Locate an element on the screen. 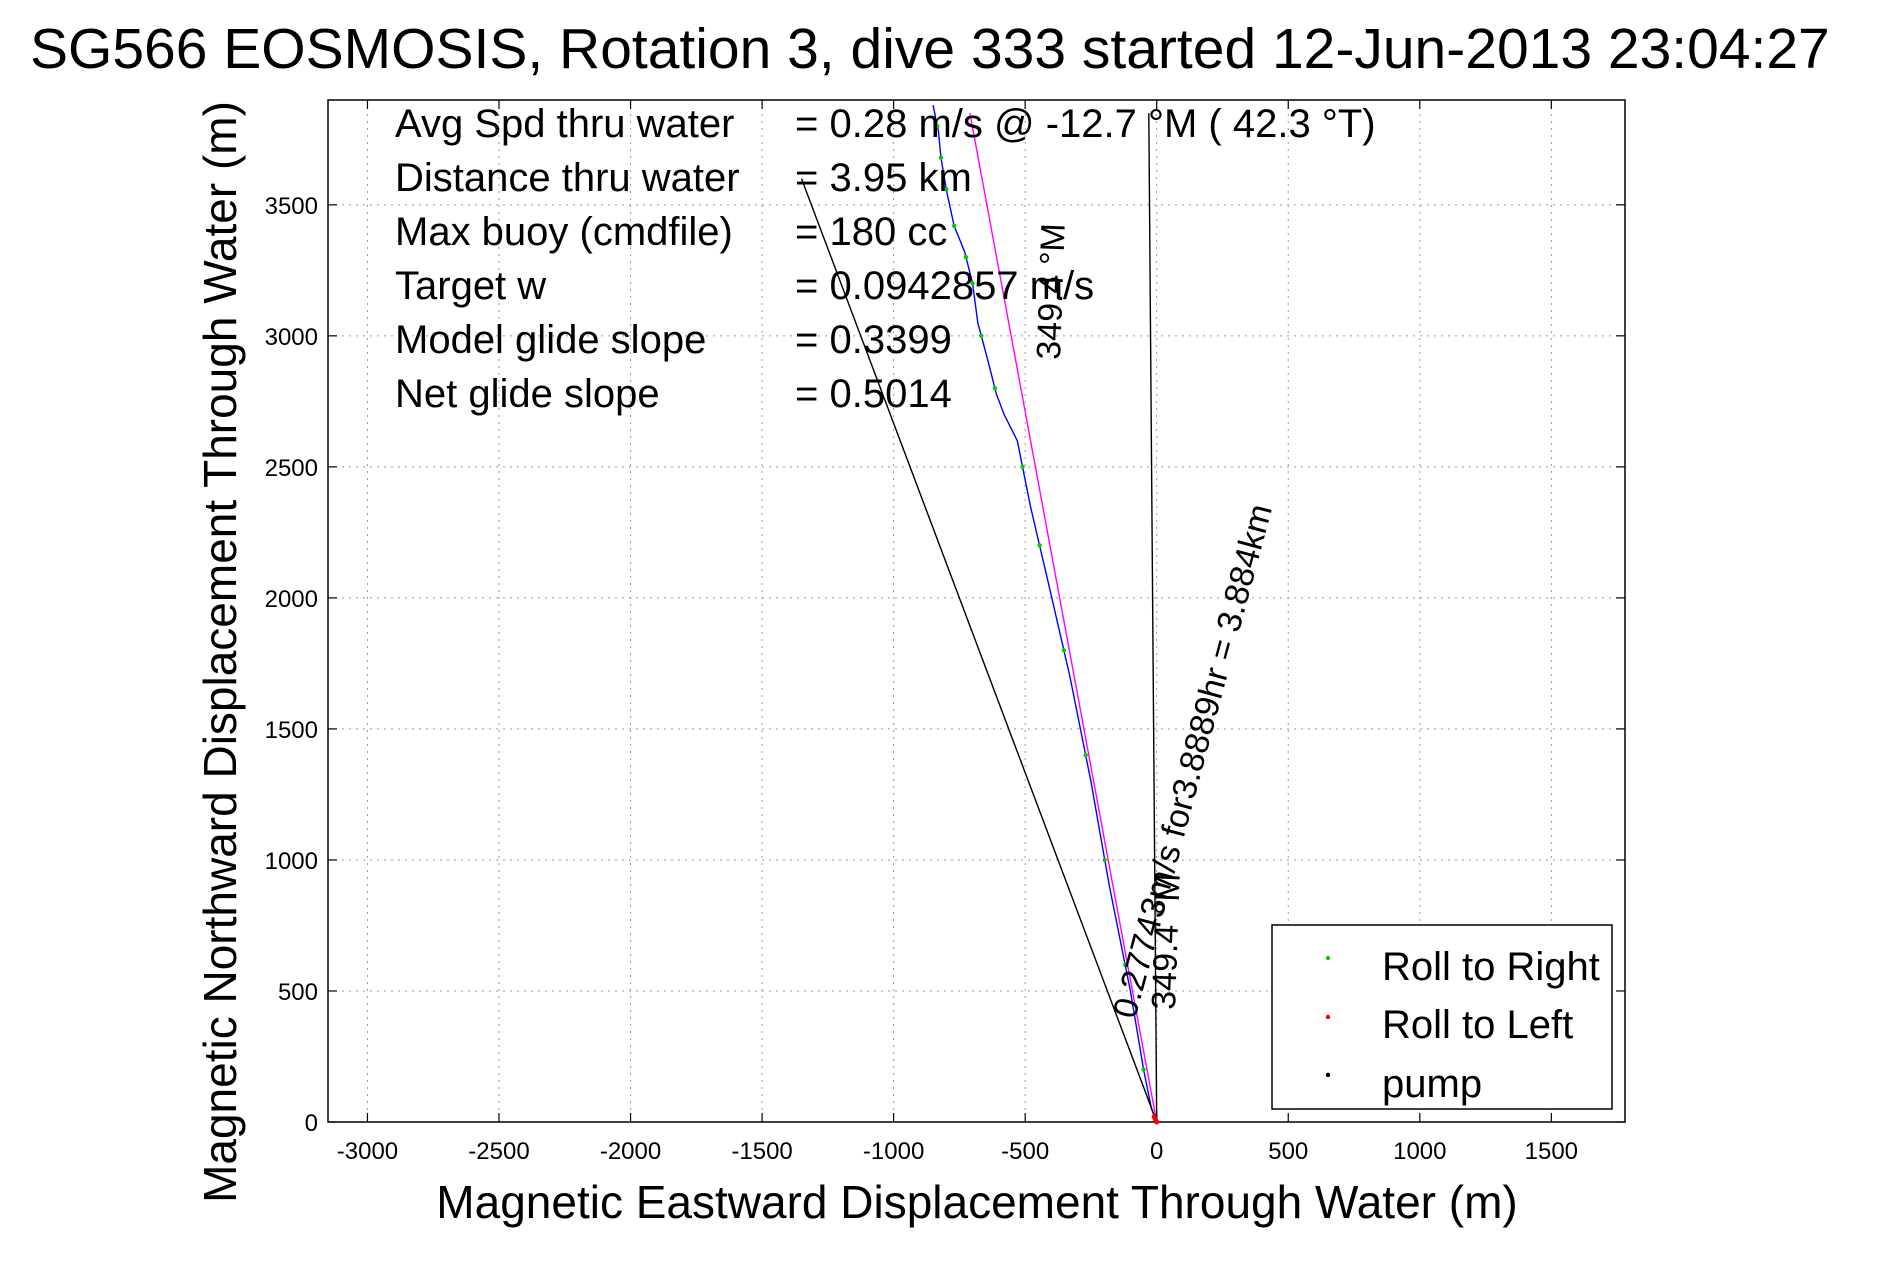 This screenshot has height=1262, width=1891. series-line-vertical-line is located at coordinates (1153, 618).